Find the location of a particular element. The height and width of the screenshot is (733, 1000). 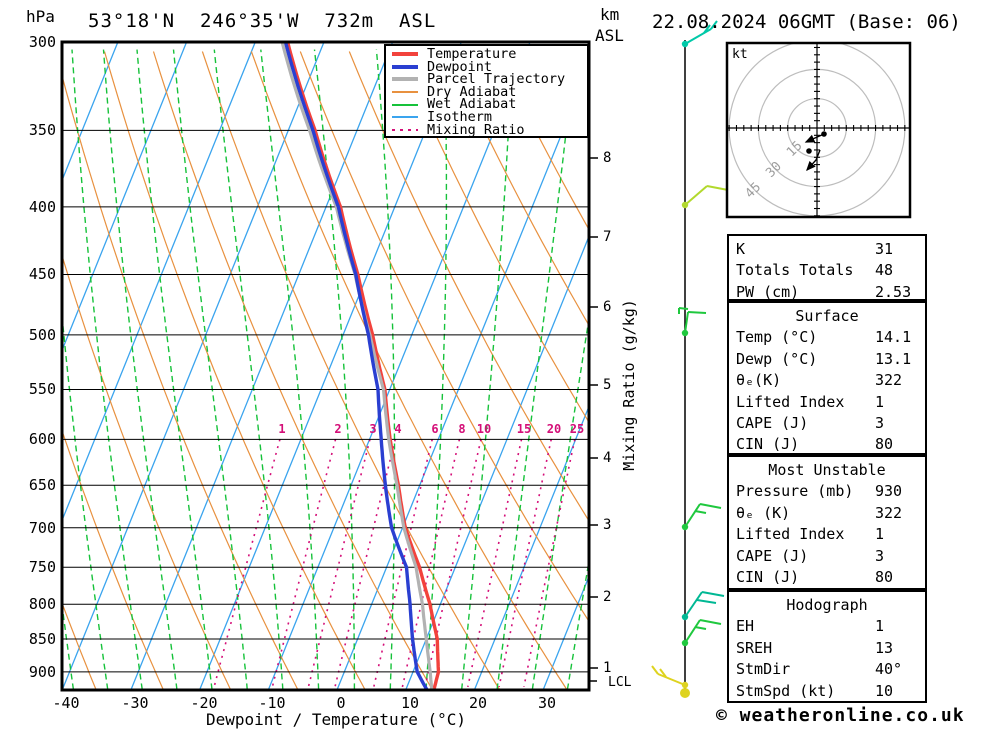

legend-item: Mixing Ratio is located at coordinates (489, 130).